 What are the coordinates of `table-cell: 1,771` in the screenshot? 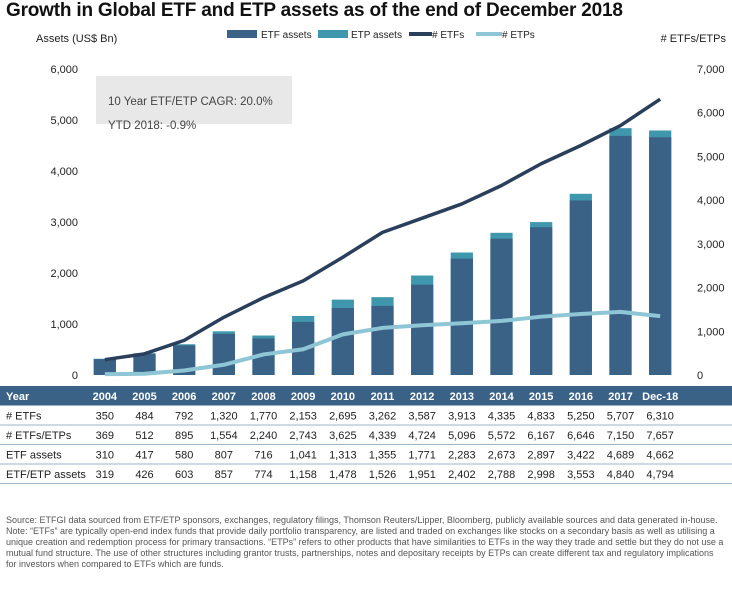 It's located at (422, 456).